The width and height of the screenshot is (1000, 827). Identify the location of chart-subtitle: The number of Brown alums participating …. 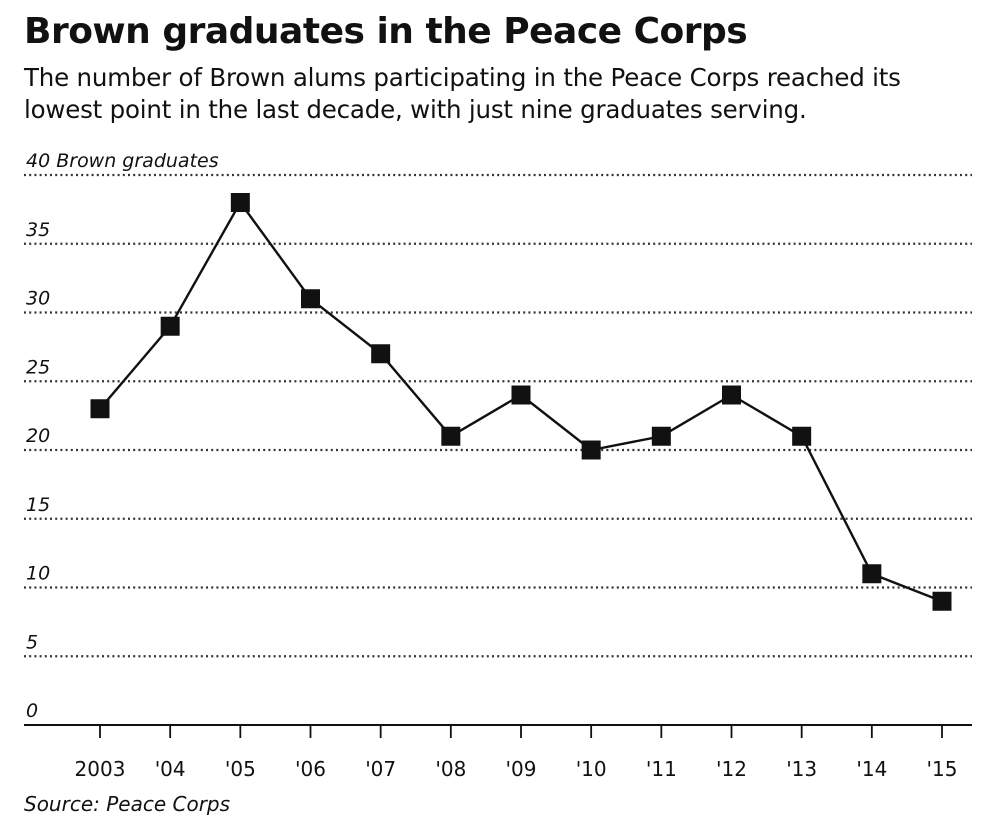
(462, 93).